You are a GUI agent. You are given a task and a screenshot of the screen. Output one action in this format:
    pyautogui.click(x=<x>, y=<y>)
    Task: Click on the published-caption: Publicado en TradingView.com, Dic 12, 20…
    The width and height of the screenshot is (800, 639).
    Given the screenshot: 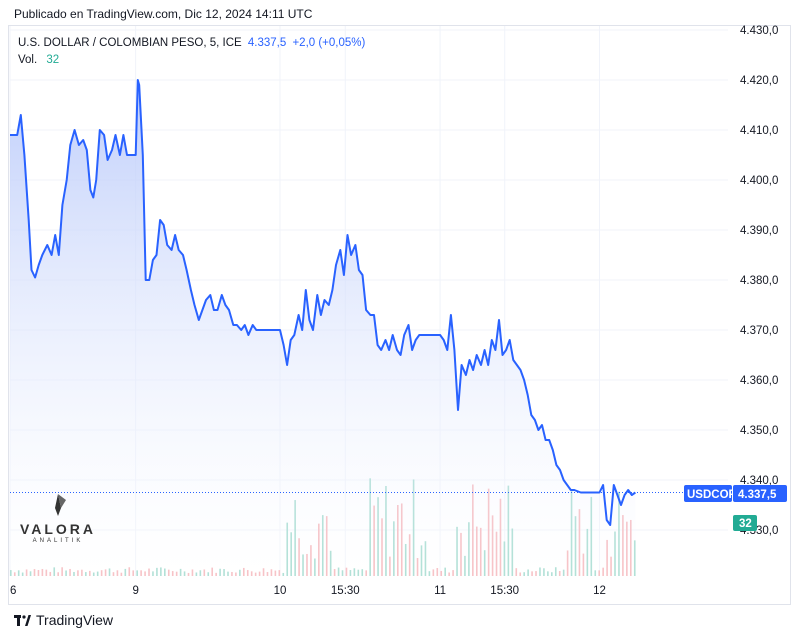 What is the action you would take?
    pyautogui.click(x=163, y=14)
    